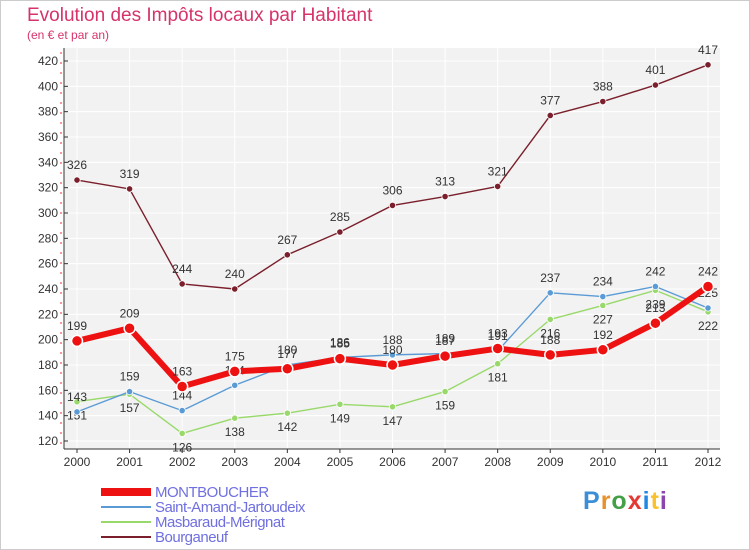 Image resolution: width=750 pixels, height=550 pixels. What do you see at coordinates (130, 313) in the screenshot?
I see `data-label-montboucher: 209` at bounding box center [130, 313].